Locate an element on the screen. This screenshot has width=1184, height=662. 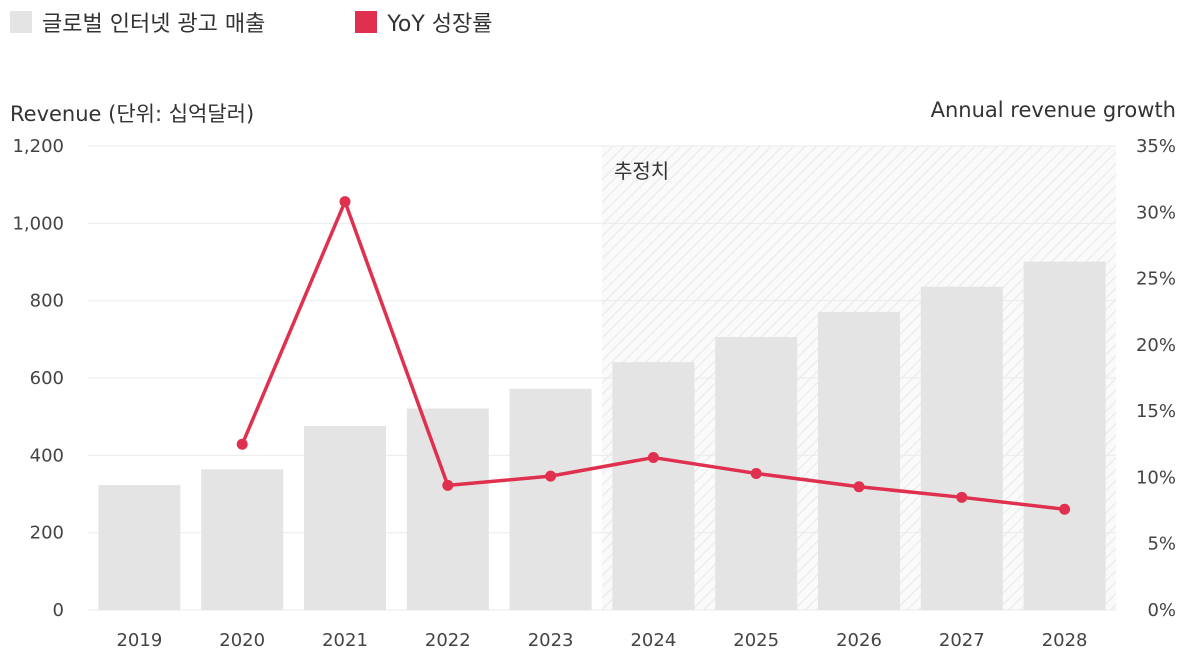
x-tick-label: 2022 is located at coordinates (448, 640).